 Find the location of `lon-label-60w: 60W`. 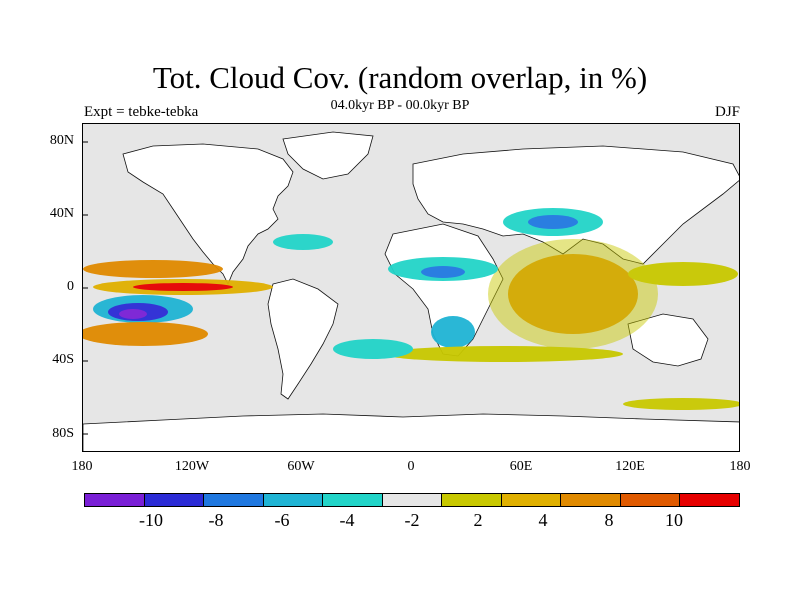

lon-label-60w: 60W is located at coordinates (301, 466).